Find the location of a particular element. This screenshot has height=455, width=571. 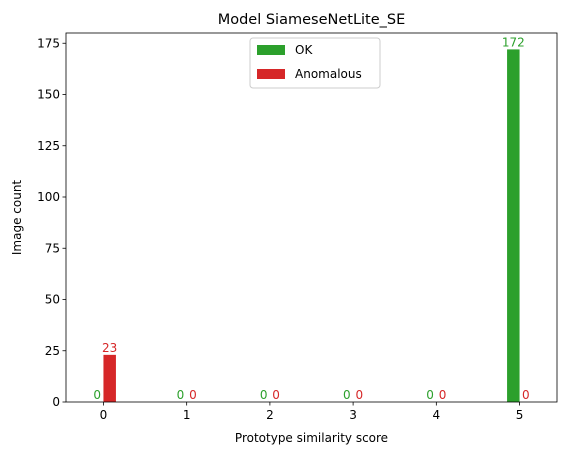

legend-label-ok: OK is located at coordinates (304, 50).